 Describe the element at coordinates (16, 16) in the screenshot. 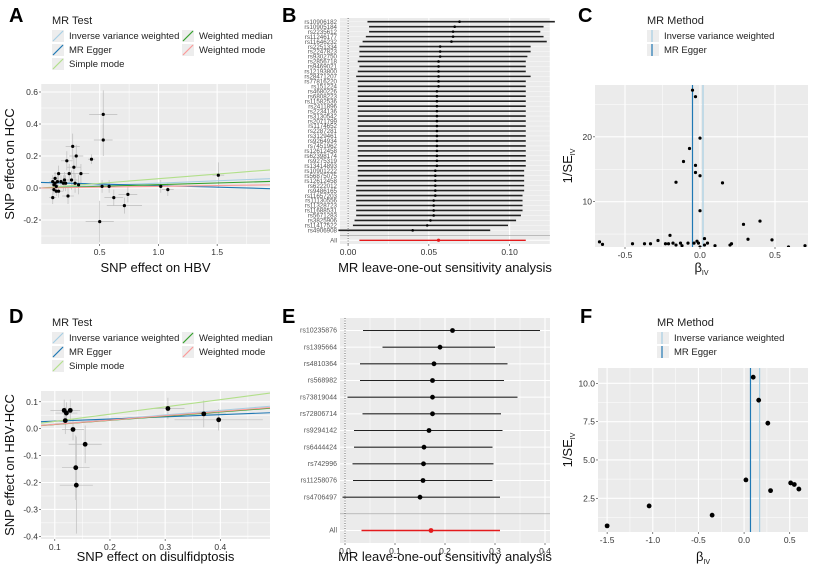

I see `panel-letter-a: A` at that location.